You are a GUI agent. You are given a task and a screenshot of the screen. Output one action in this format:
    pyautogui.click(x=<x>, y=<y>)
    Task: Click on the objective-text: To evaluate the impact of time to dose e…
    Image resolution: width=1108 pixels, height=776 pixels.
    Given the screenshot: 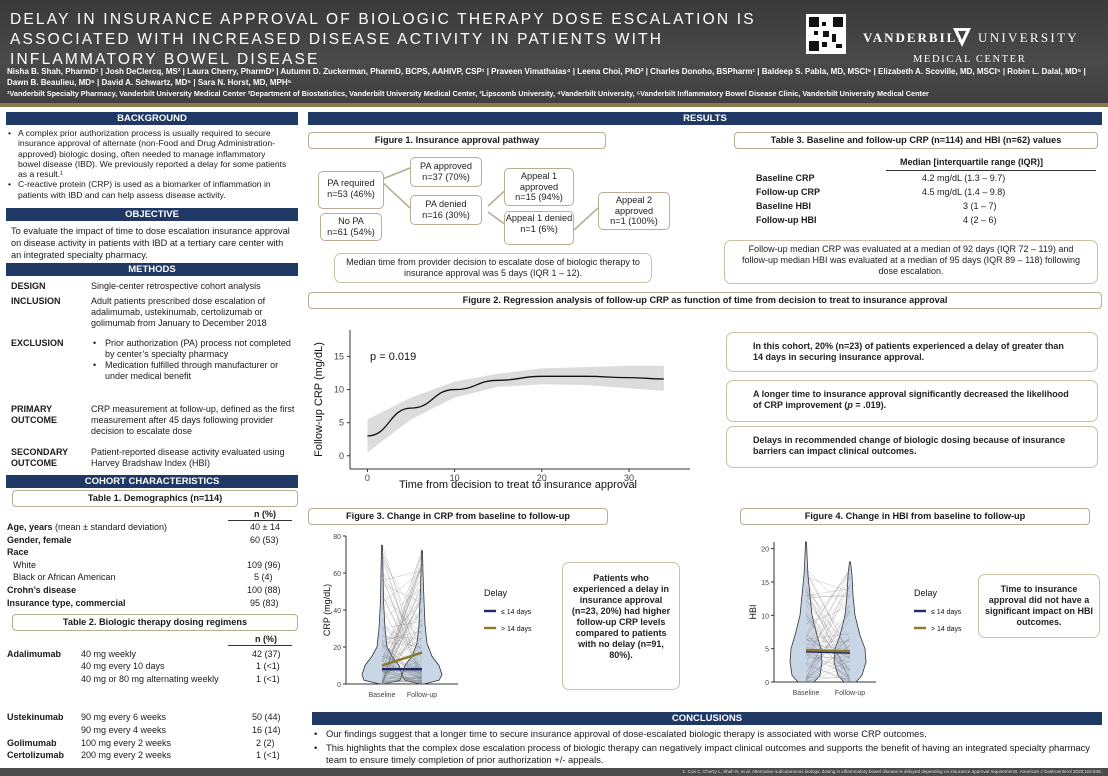 What is the action you would take?
    pyautogui.click(x=150, y=243)
    